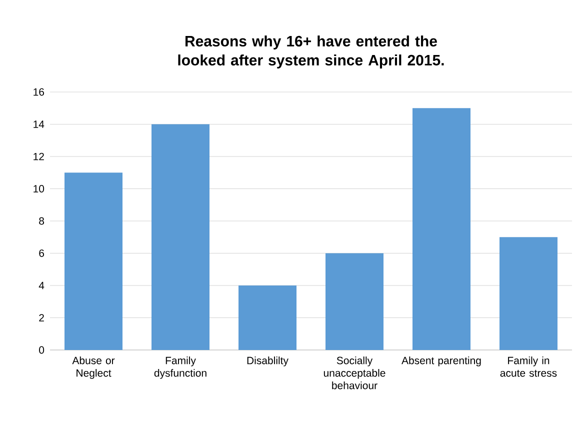 The height and width of the screenshot is (423, 584). What do you see at coordinates (41, 286) in the screenshot?
I see `y-tick-label: 4` at bounding box center [41, 286].